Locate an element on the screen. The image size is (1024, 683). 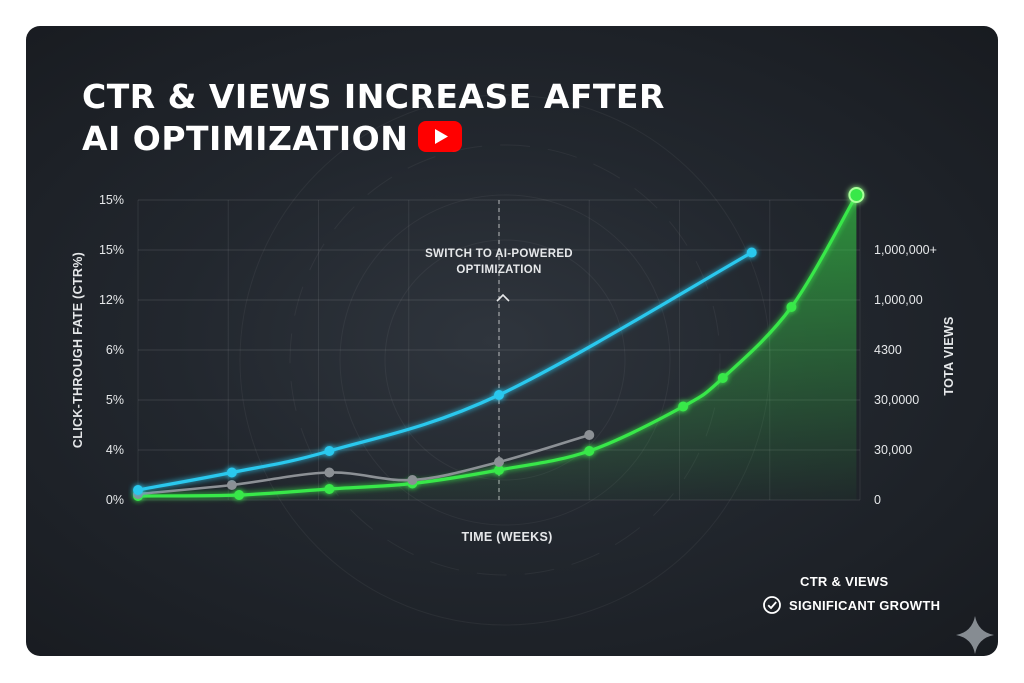
right-tick-label: 0 is located at coordinates (877, 500).